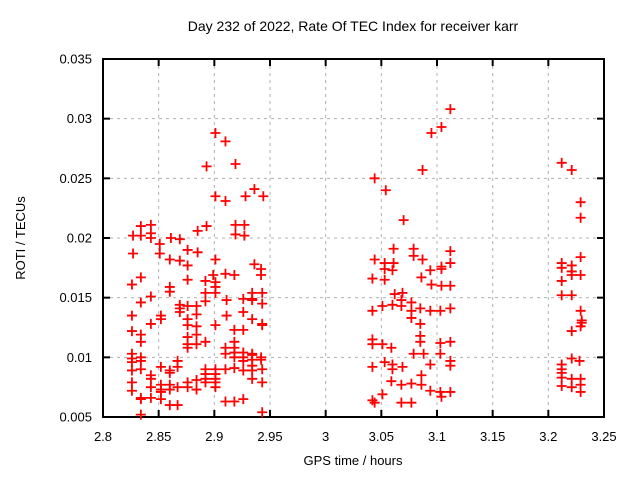  I want to click on x-tick-label: 3.25, so click(603, 436).